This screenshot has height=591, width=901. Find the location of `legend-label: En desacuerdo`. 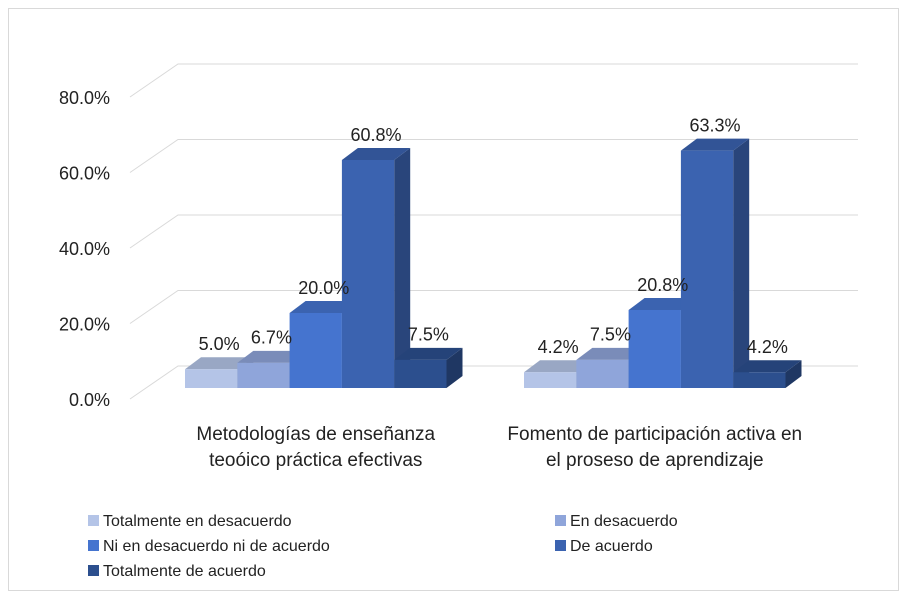

legend-label: En desacuerdo is located at coordinates (624, 521).